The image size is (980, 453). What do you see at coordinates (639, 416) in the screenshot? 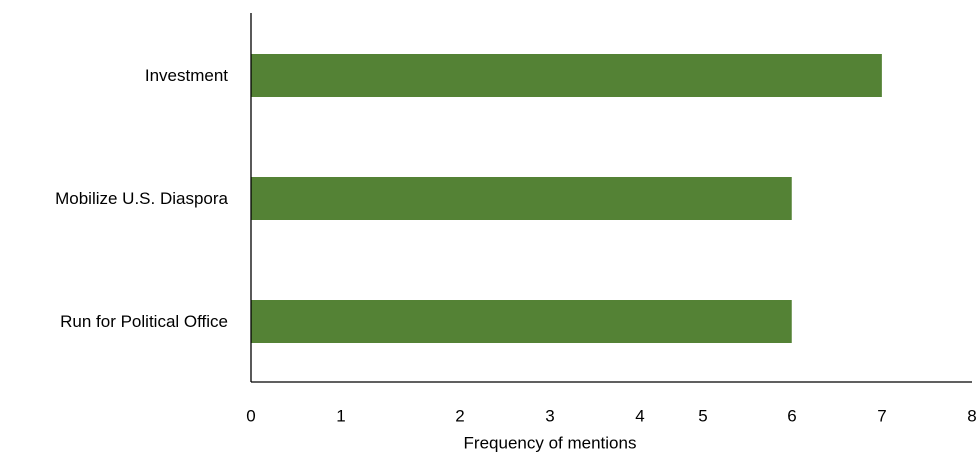
I see `x-tick-label-4: 4` at bounding box center [639, 416].